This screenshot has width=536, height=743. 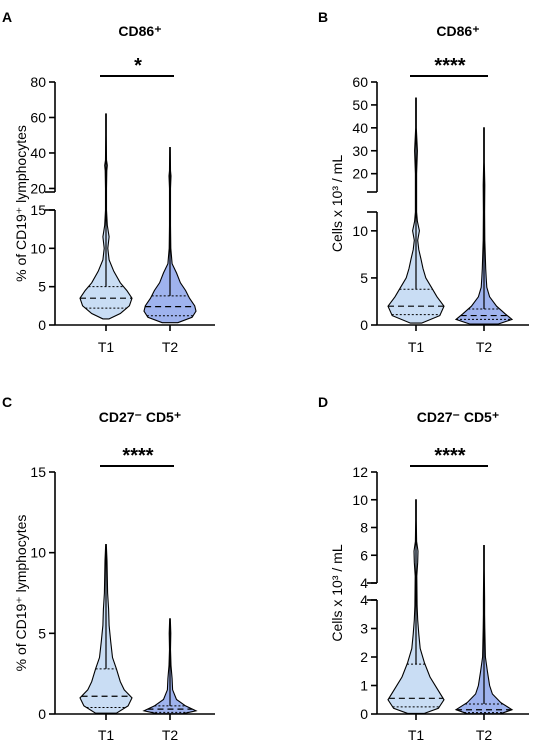 I want to click on y-tick-label: 30, so click(x=360, y=151).